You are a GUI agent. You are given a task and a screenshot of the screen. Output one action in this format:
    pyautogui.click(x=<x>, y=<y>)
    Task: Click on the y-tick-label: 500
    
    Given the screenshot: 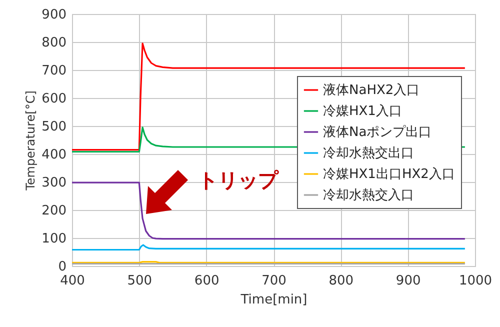 What is the action you would take?
    pyautogui.click(x=54, y=127)
    